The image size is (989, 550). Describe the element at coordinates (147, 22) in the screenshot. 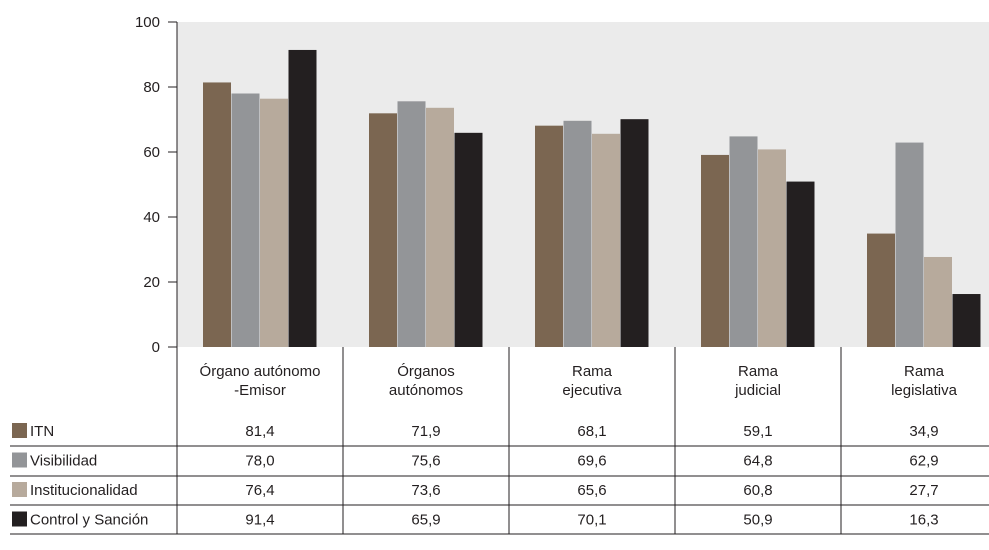

I see `y-tick-label: 100` at that location.